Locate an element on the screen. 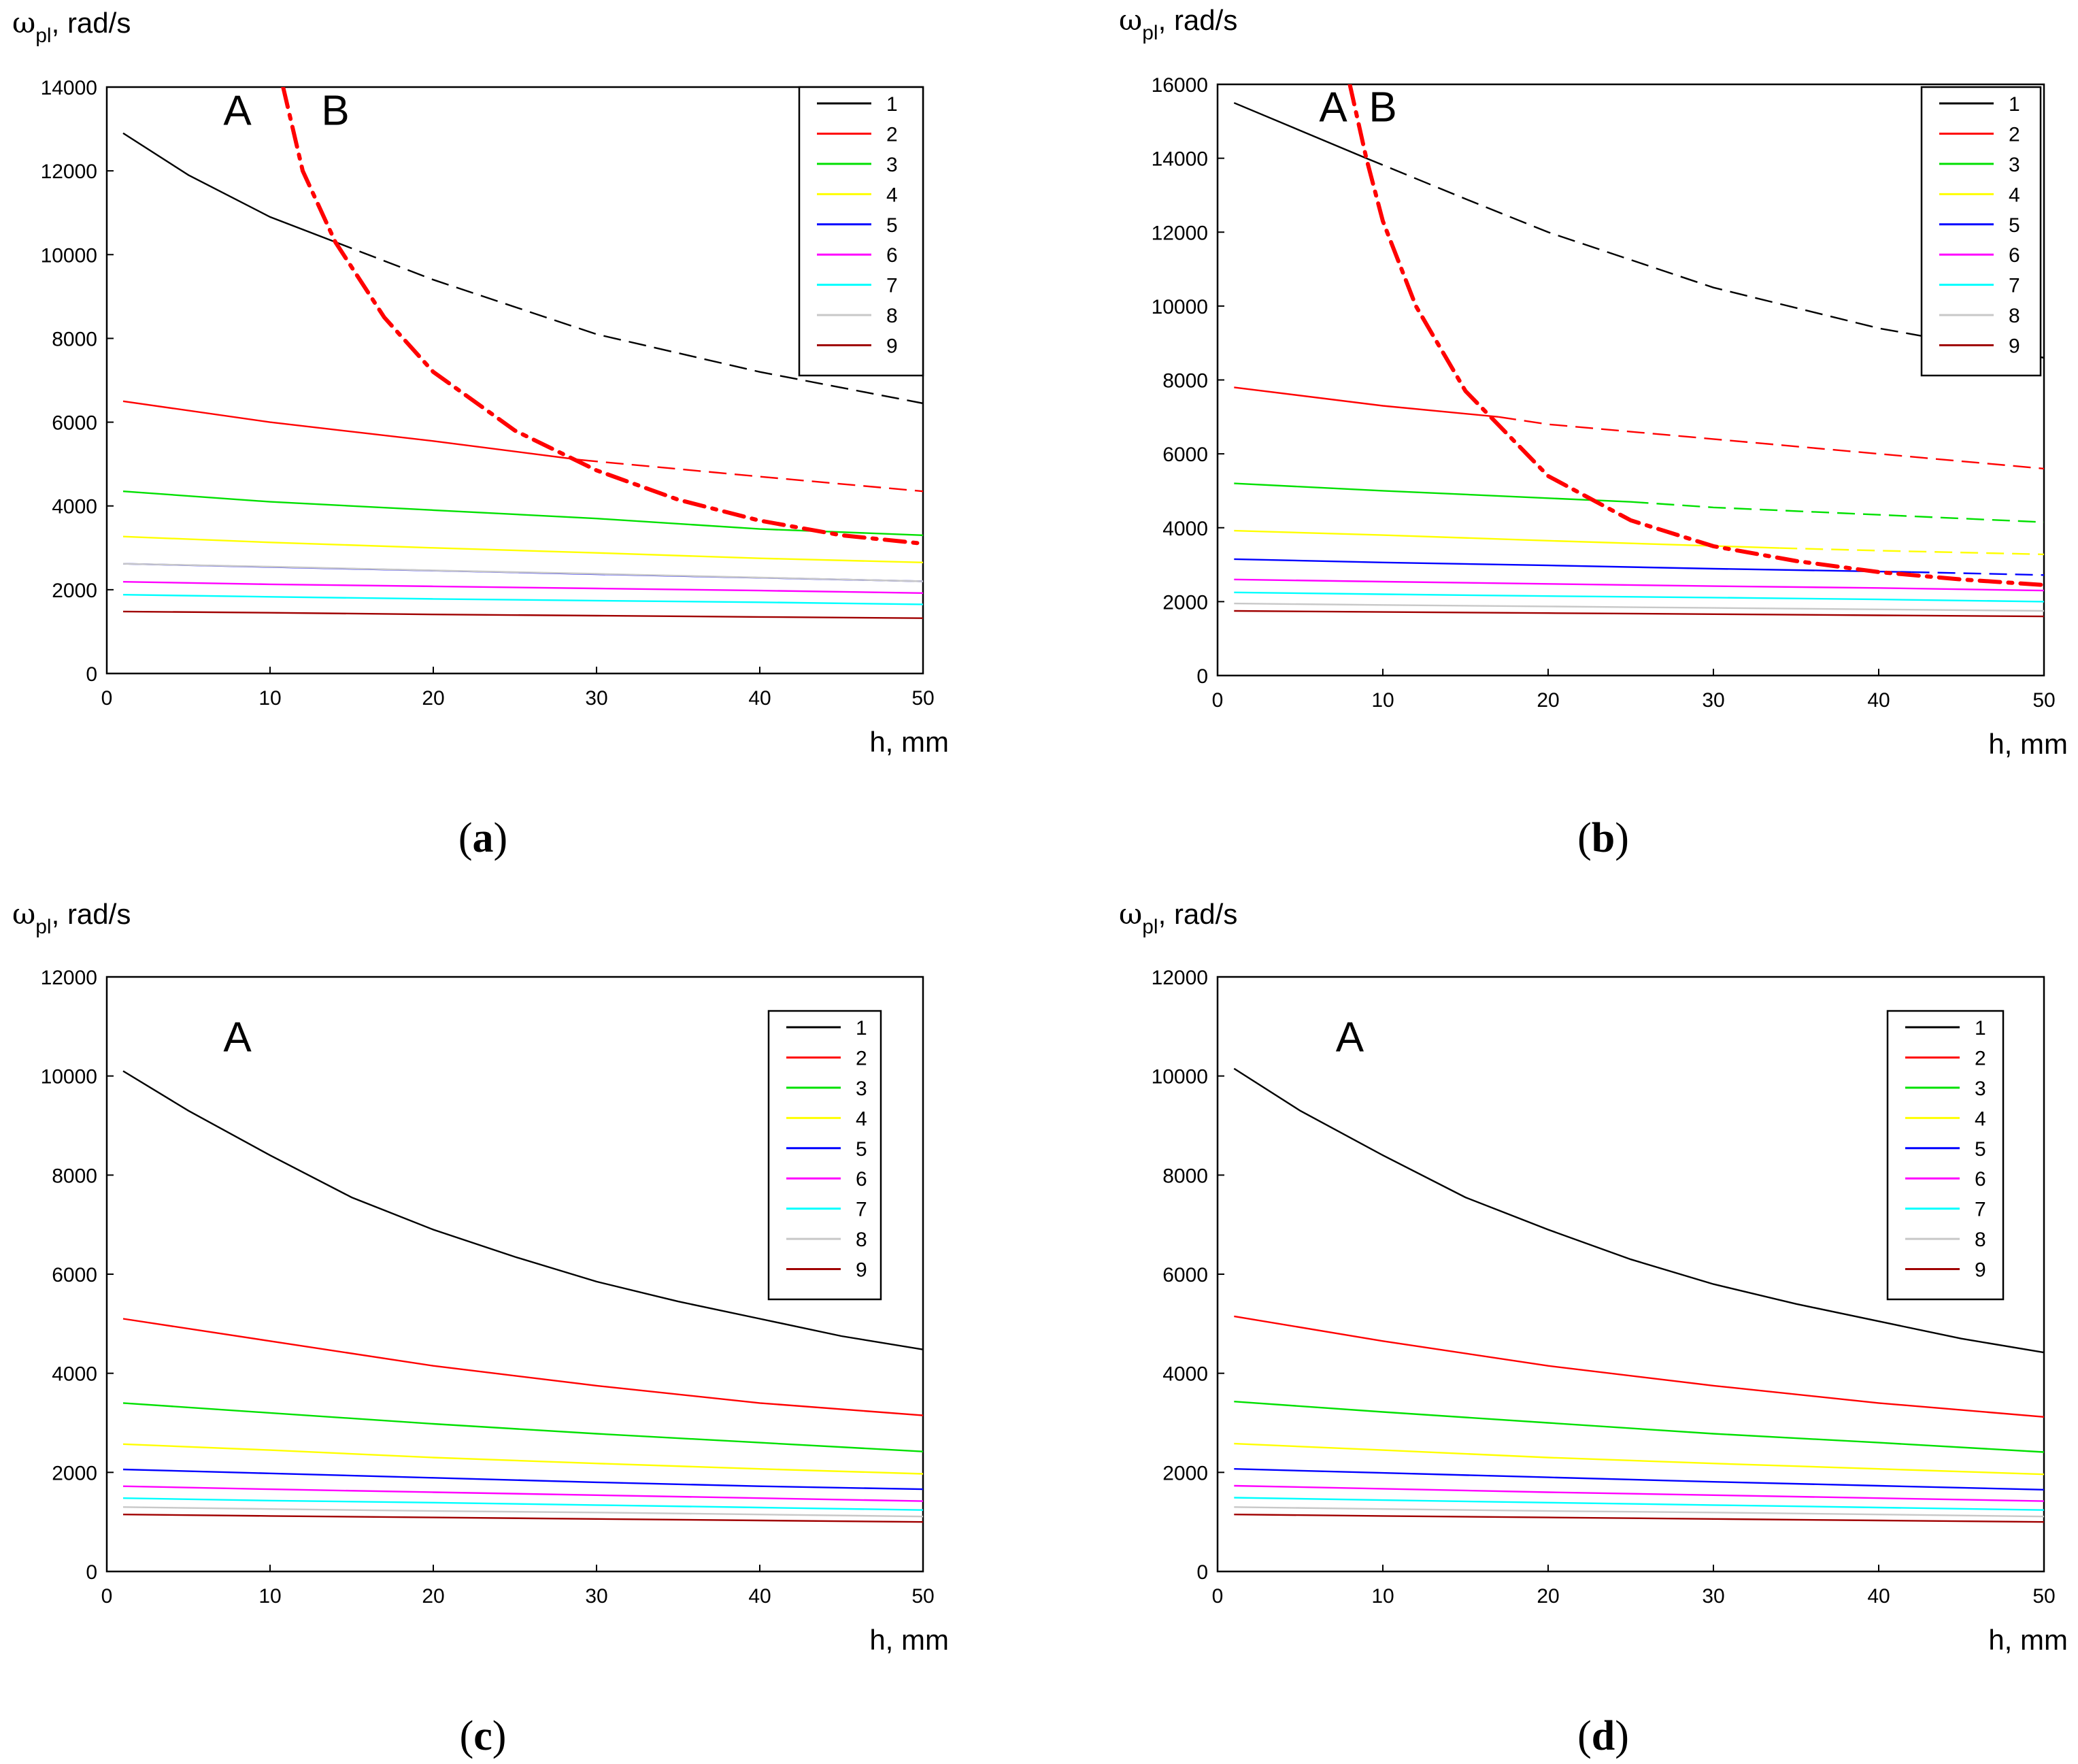 This screenshot has width=2078, height=1764. y-axis-unit: , rad/s is located at coordinates (91, 23).